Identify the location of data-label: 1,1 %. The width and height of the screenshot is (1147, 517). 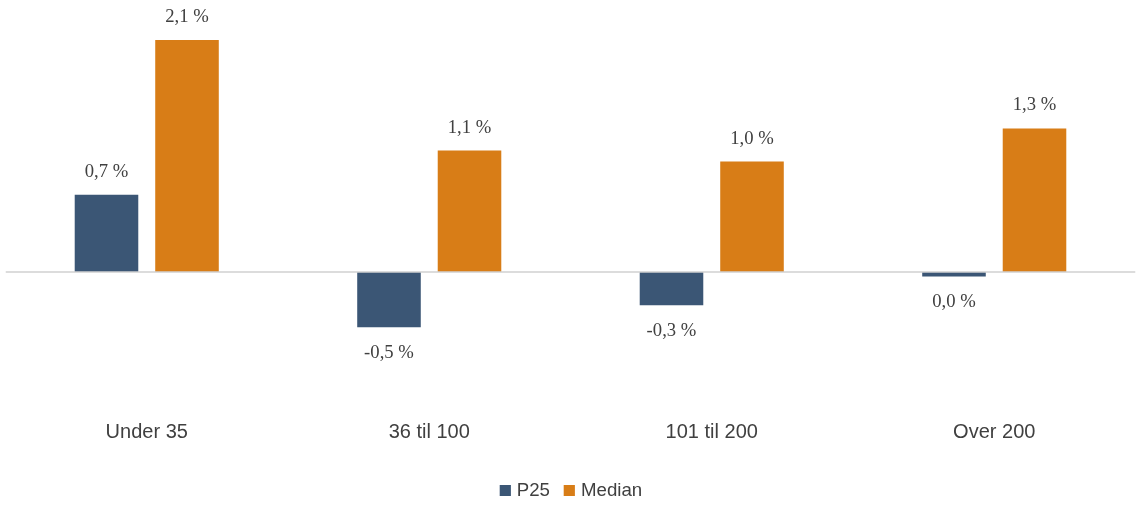
(469, 126).